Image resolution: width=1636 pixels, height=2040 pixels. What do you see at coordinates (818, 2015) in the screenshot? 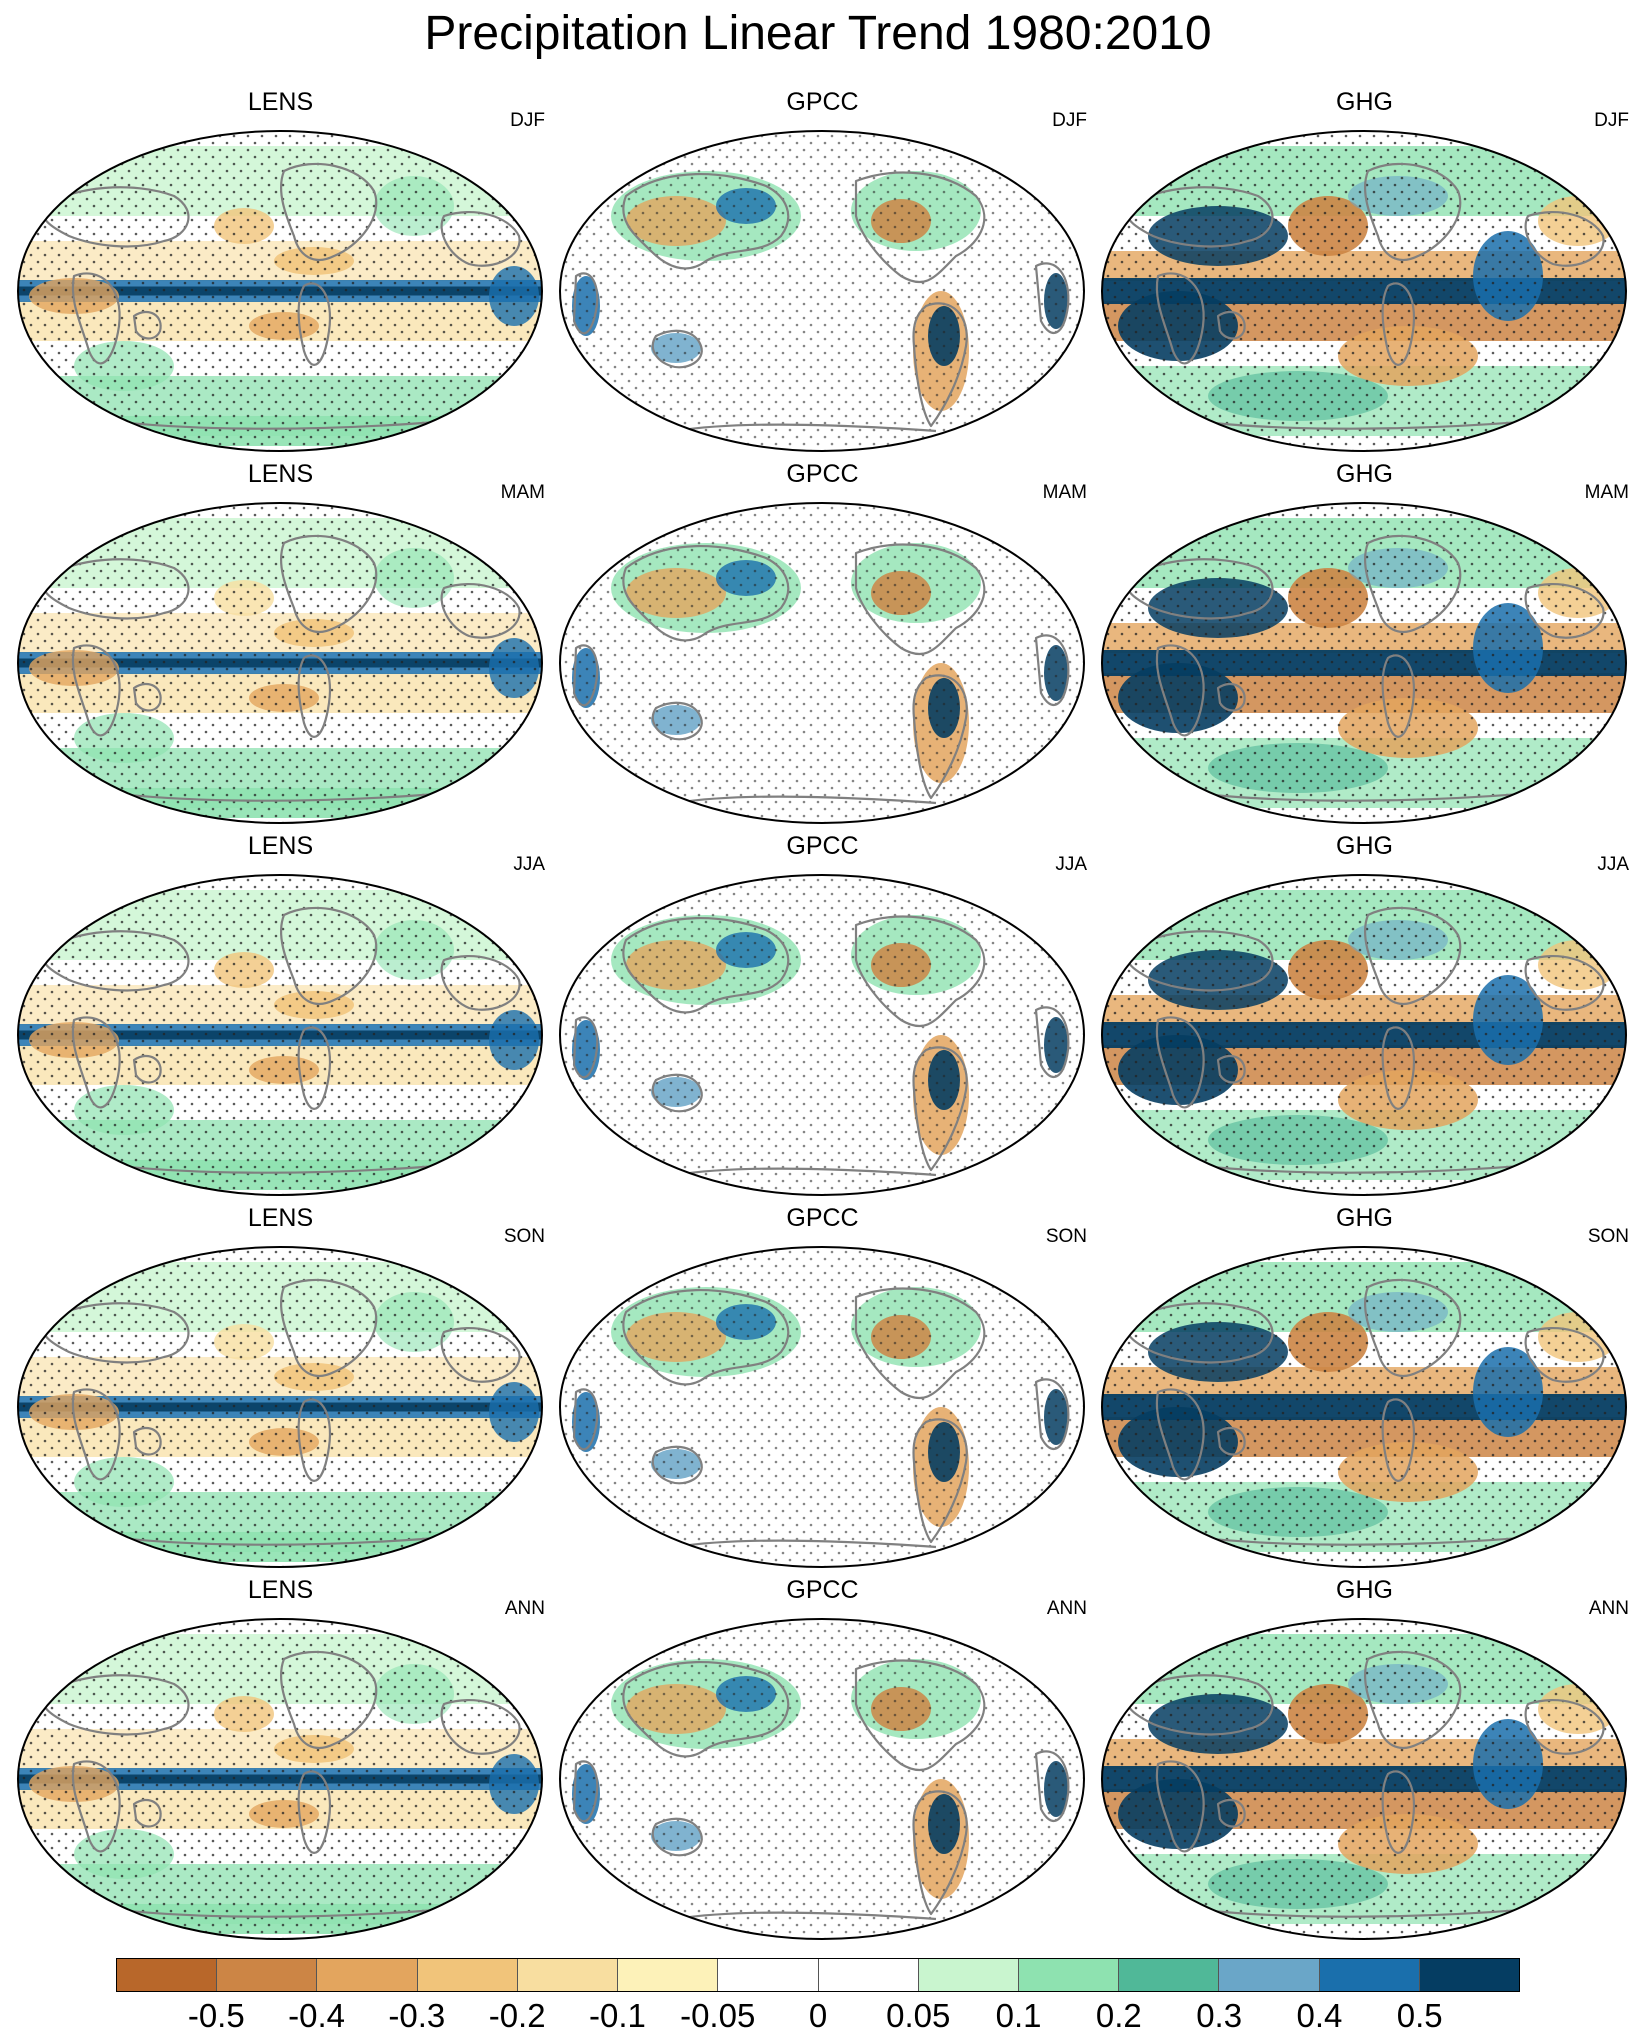
I see `colorbar-tick-label: 0` at bounding box center [818, 2015].